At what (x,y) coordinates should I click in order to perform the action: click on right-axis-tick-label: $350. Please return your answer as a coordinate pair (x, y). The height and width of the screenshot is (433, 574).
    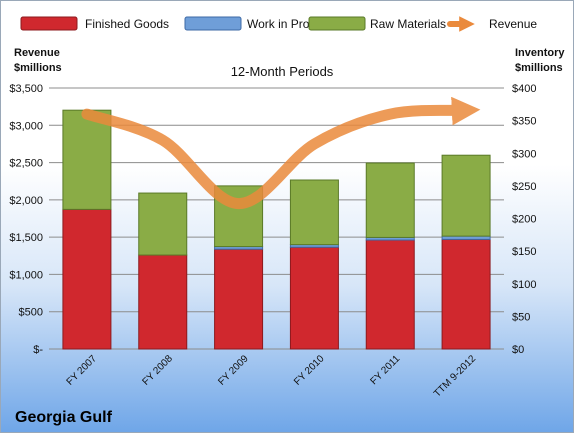
    Looking at the image, I should click on (524, 122).